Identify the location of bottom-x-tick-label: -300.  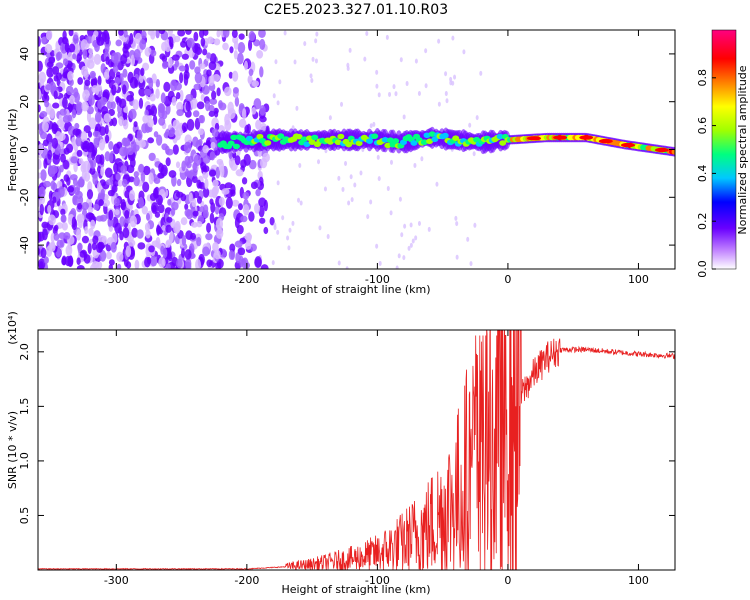
(116, 580).